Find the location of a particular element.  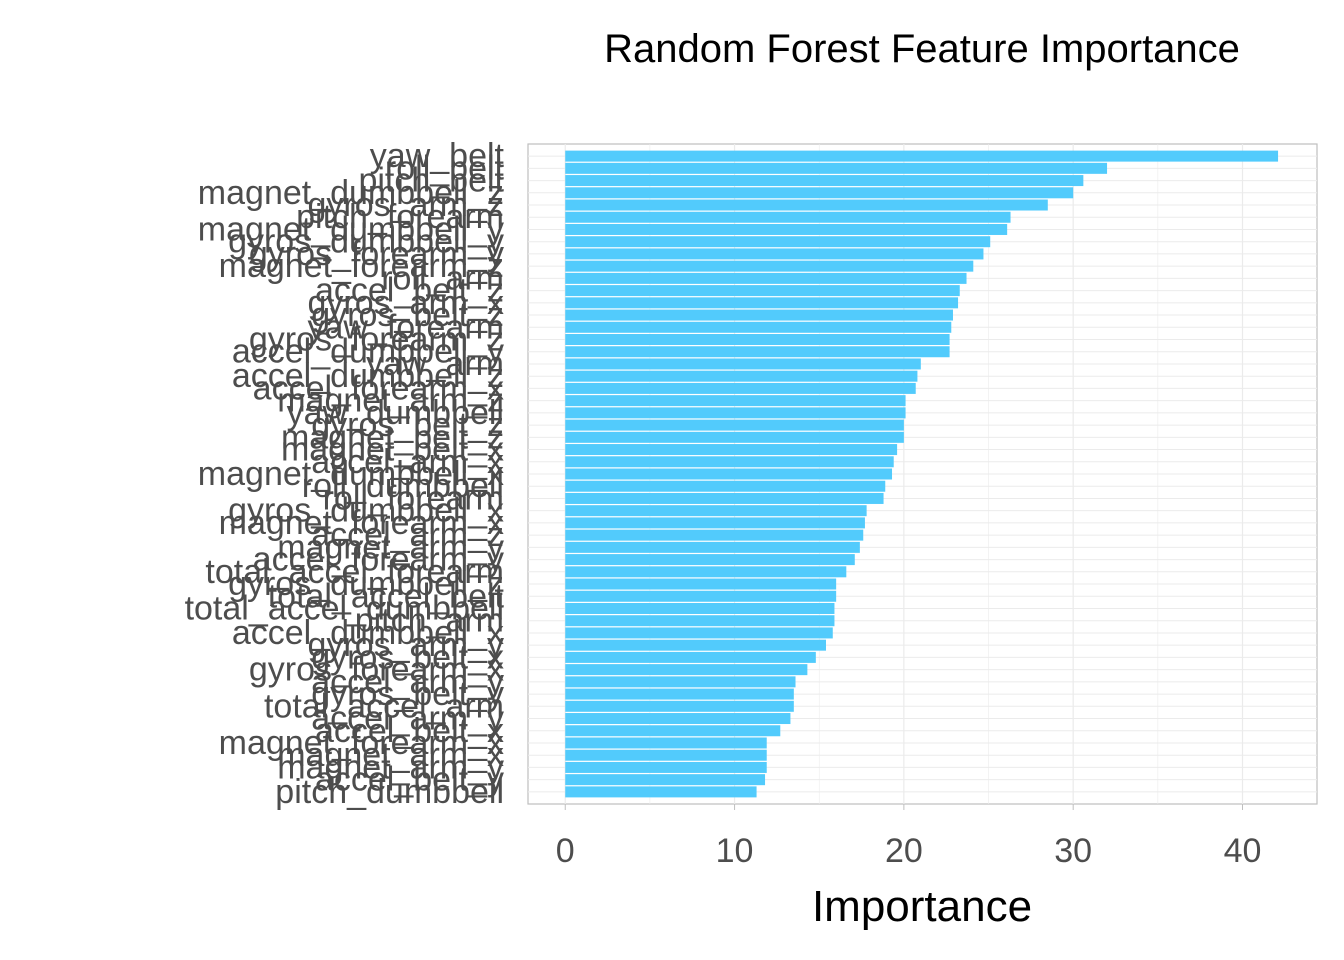

category-label: roll_belt is located at coordinates (445, 168).